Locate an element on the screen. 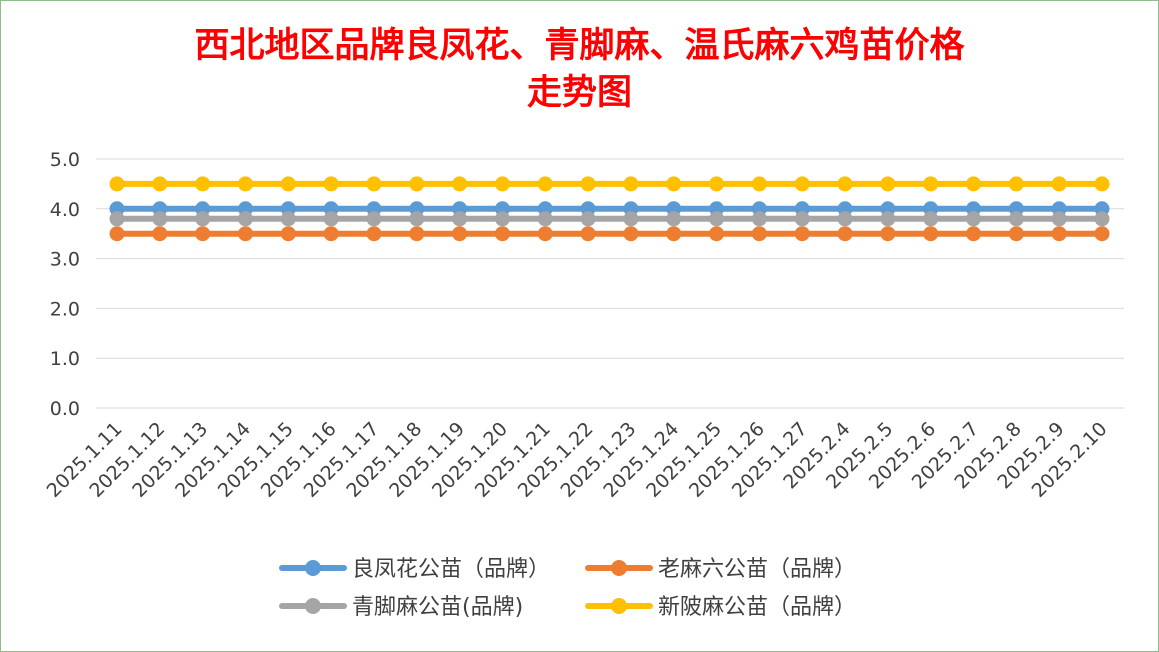 This screenshot has width=1159, height=652. legend-item: 新陂麻公苗（品牌） is located at coordinates (720, 607).